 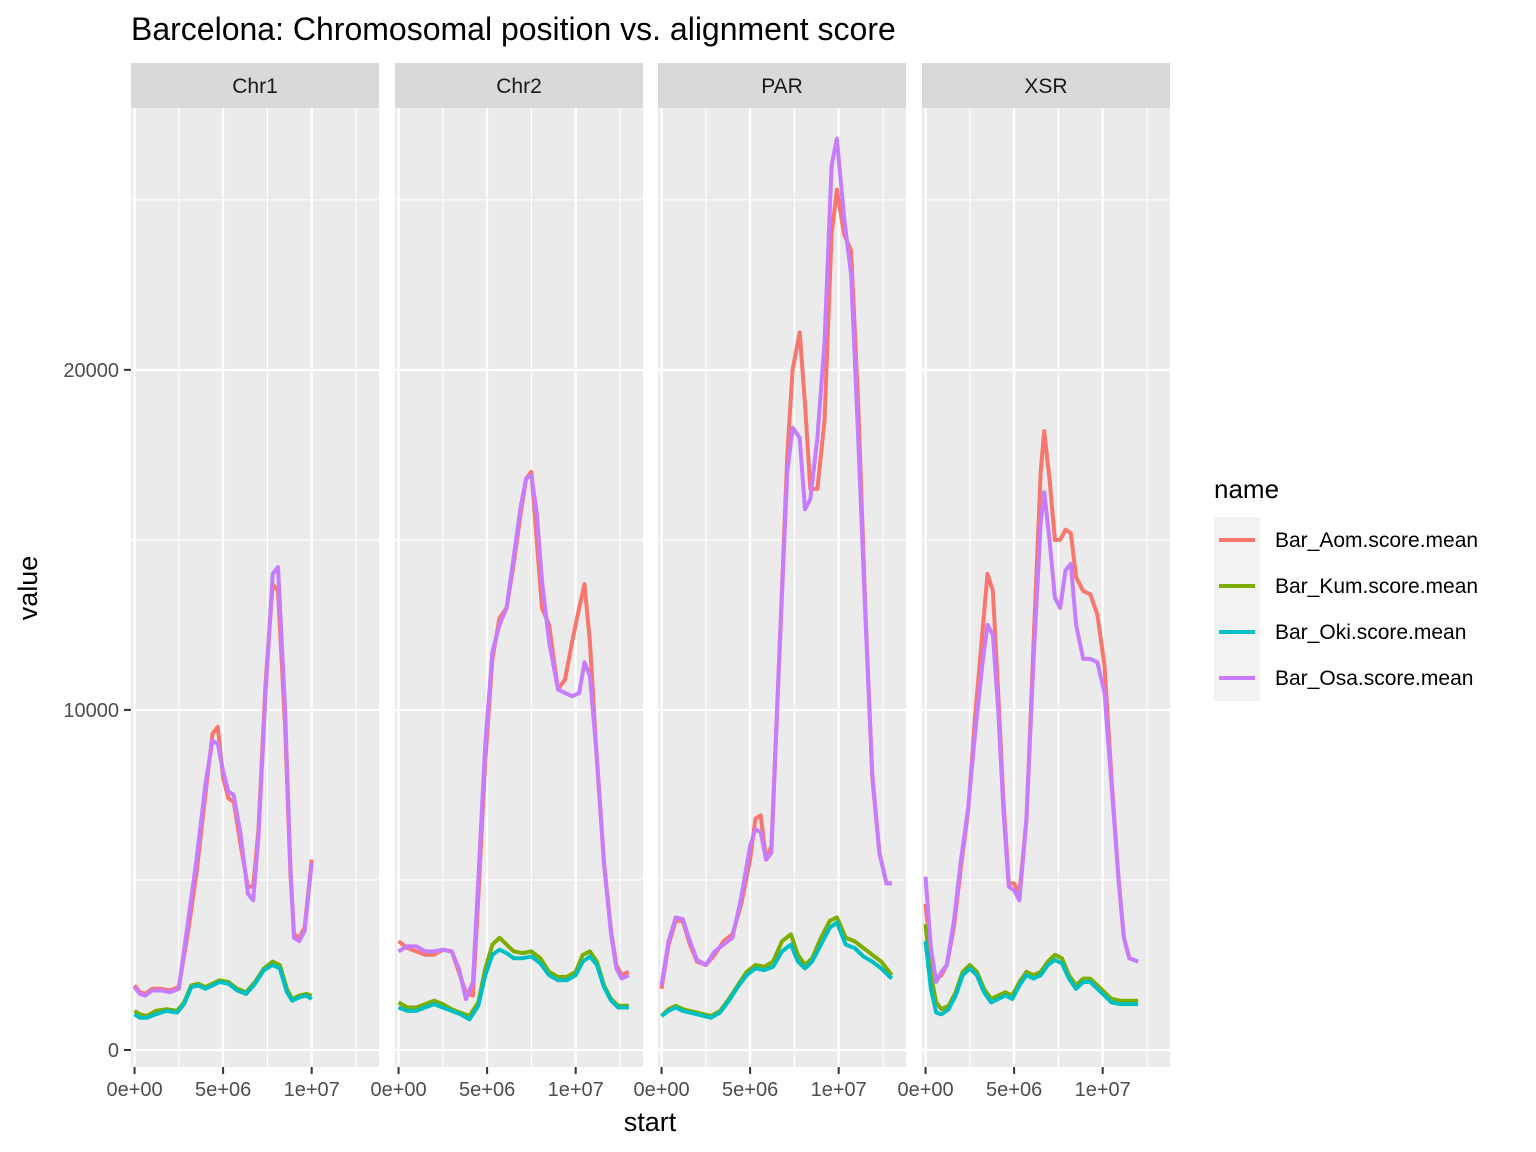 I want to click on facet-strip-label: Chr1, so click(x=255, y=86).